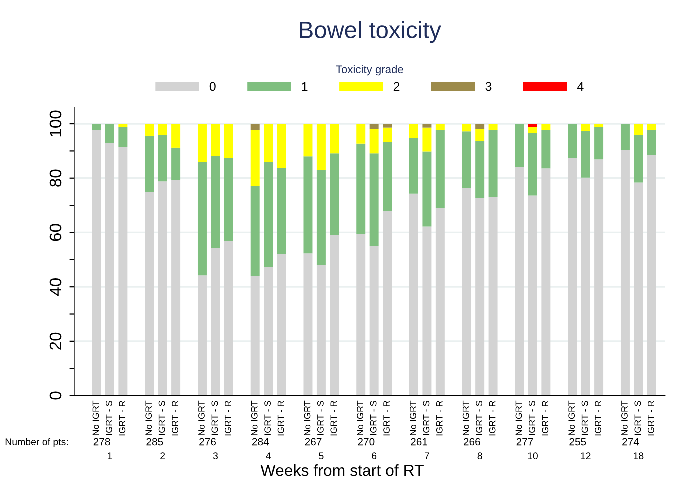  What do you see at coordinates (208, 442) in the screenshot?
I see `text: 276` at bounding box center [208, 442].